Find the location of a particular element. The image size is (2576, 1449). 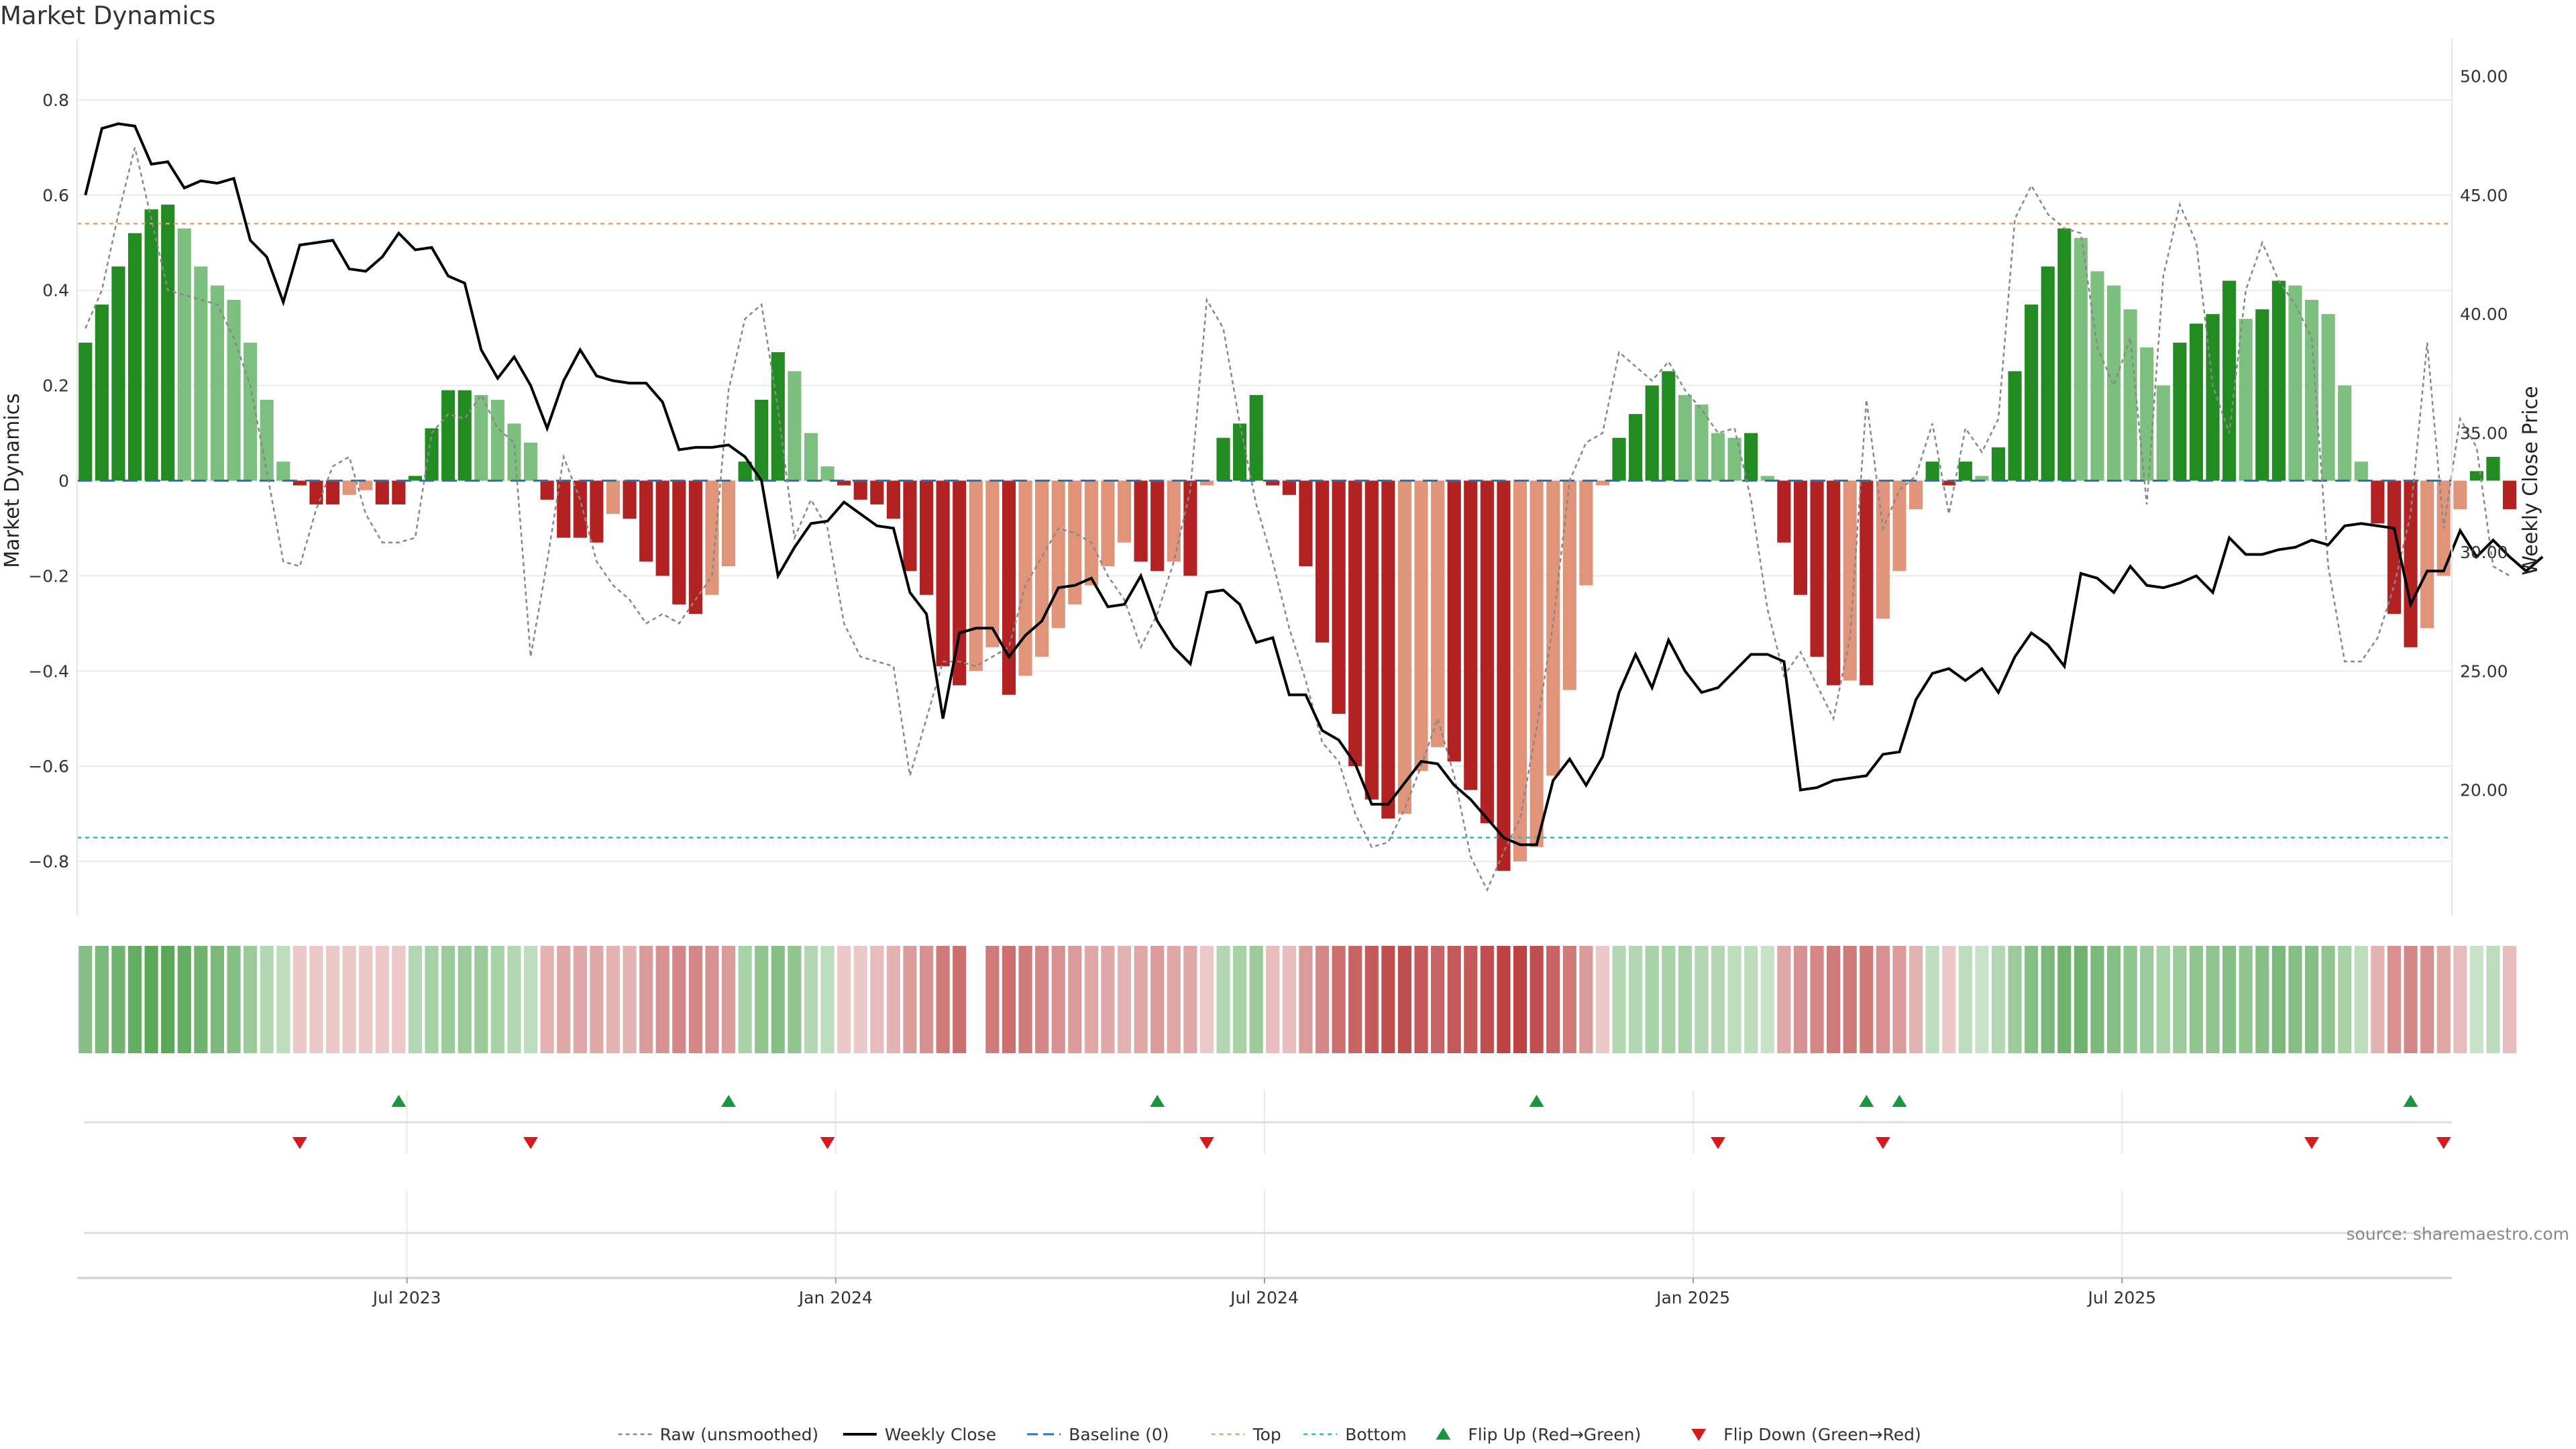

legend-label: Raw (unsmoothed) is located at coordinates (739, 1434).